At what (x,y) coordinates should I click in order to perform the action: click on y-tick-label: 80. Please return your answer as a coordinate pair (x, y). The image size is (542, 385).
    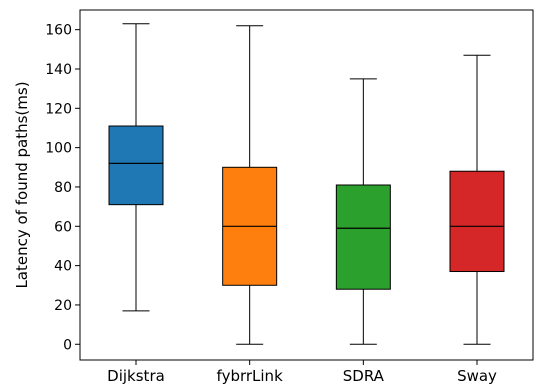
    Looking at the image, I should click on (63, 188).